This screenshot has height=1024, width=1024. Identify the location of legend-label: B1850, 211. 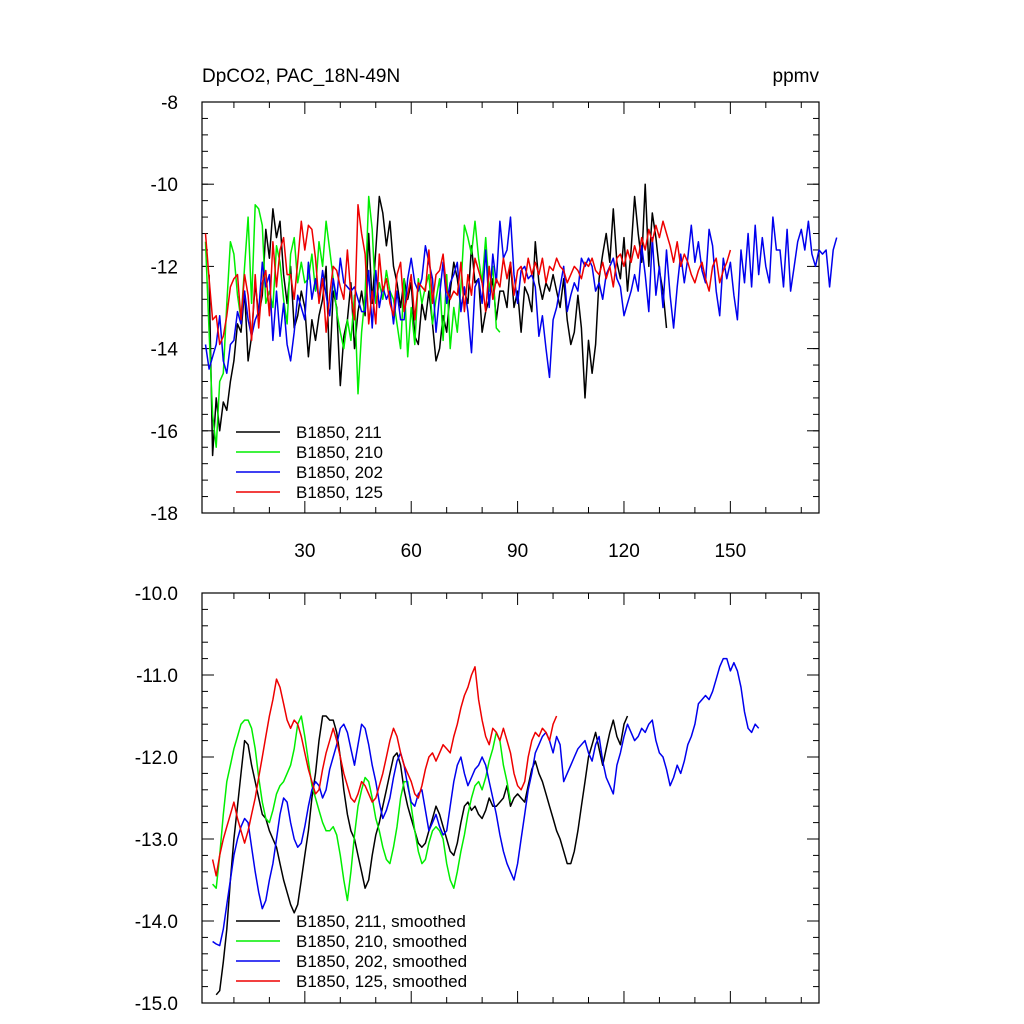
(339, 432).